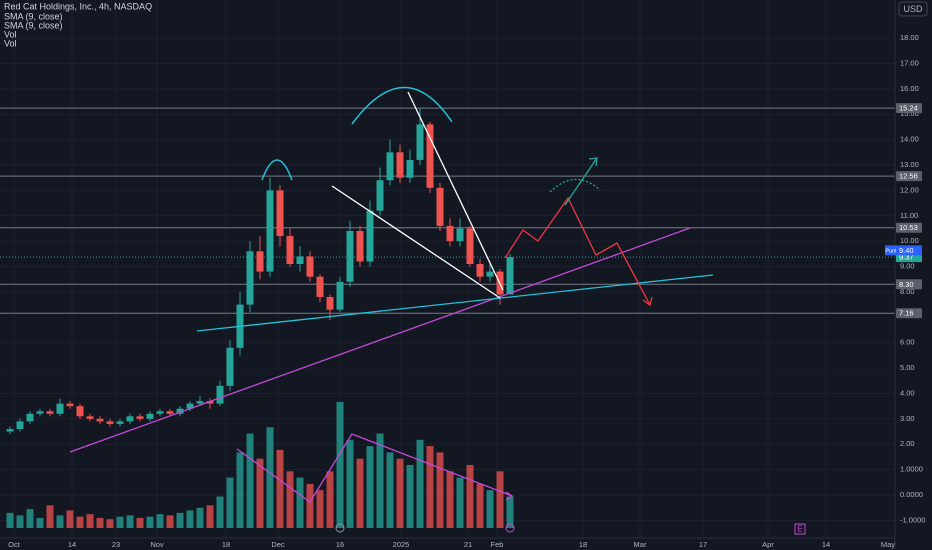 This screenshot has height=550, width=932. I want to click on chart-title: Red Cat Holdings, Inc., 4h, NASDAQ, so click(78, 6).